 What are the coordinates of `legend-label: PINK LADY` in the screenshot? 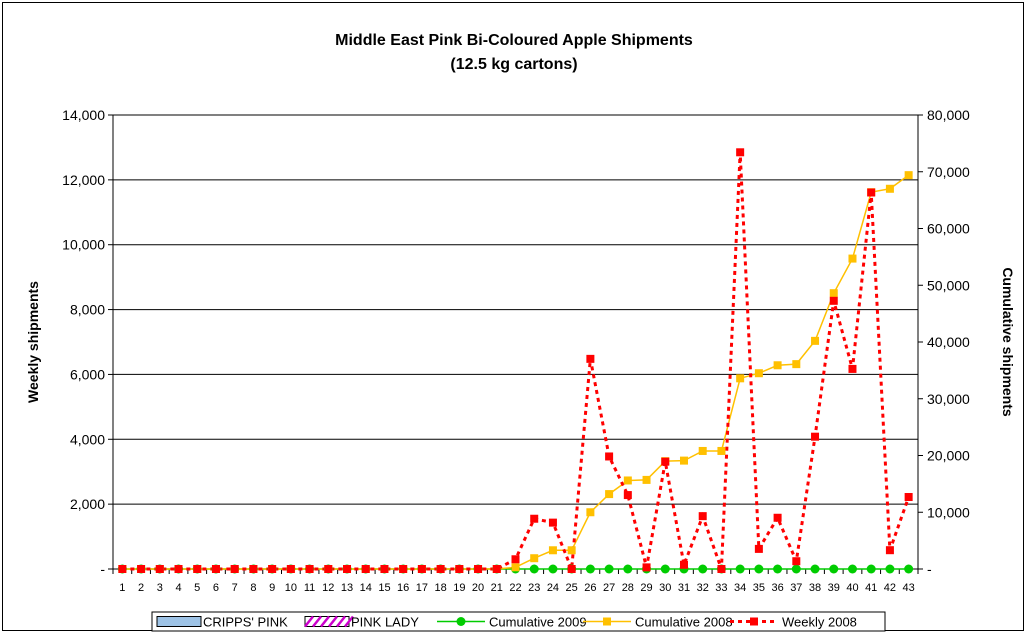 It's located at (385, 622).